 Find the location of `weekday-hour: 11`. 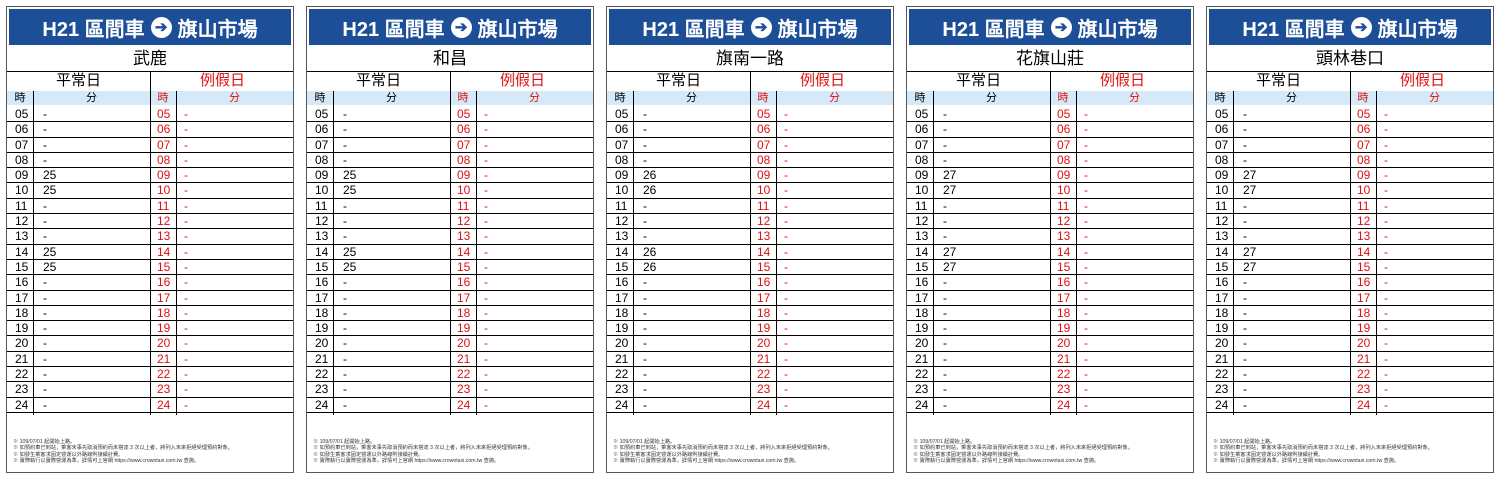

weekday-hour: 11 is located at coordinates (1221, 205).